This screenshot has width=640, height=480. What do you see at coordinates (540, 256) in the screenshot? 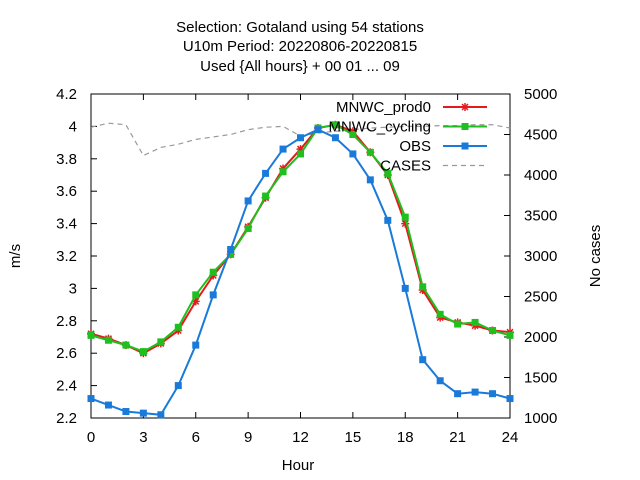
I see `y2-tick-label: 3000` at bounding box center [540, 256].